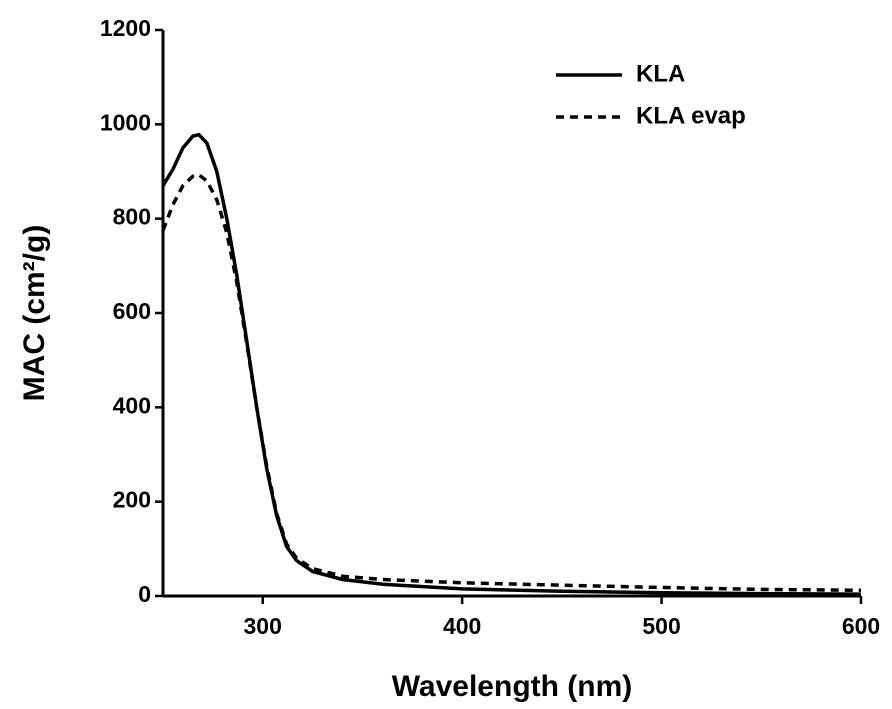 This screenshot has height=709, width=892. I want to click on x-axis-label: Wavelength (nm), so click(512, 686).